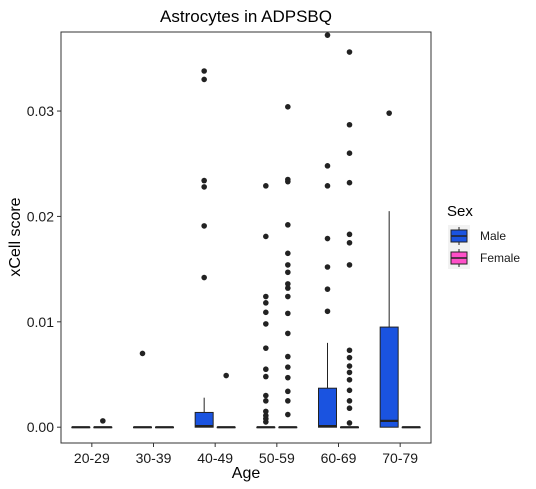  I want to click on x-tick-label: 40-49, so click(215, 458).